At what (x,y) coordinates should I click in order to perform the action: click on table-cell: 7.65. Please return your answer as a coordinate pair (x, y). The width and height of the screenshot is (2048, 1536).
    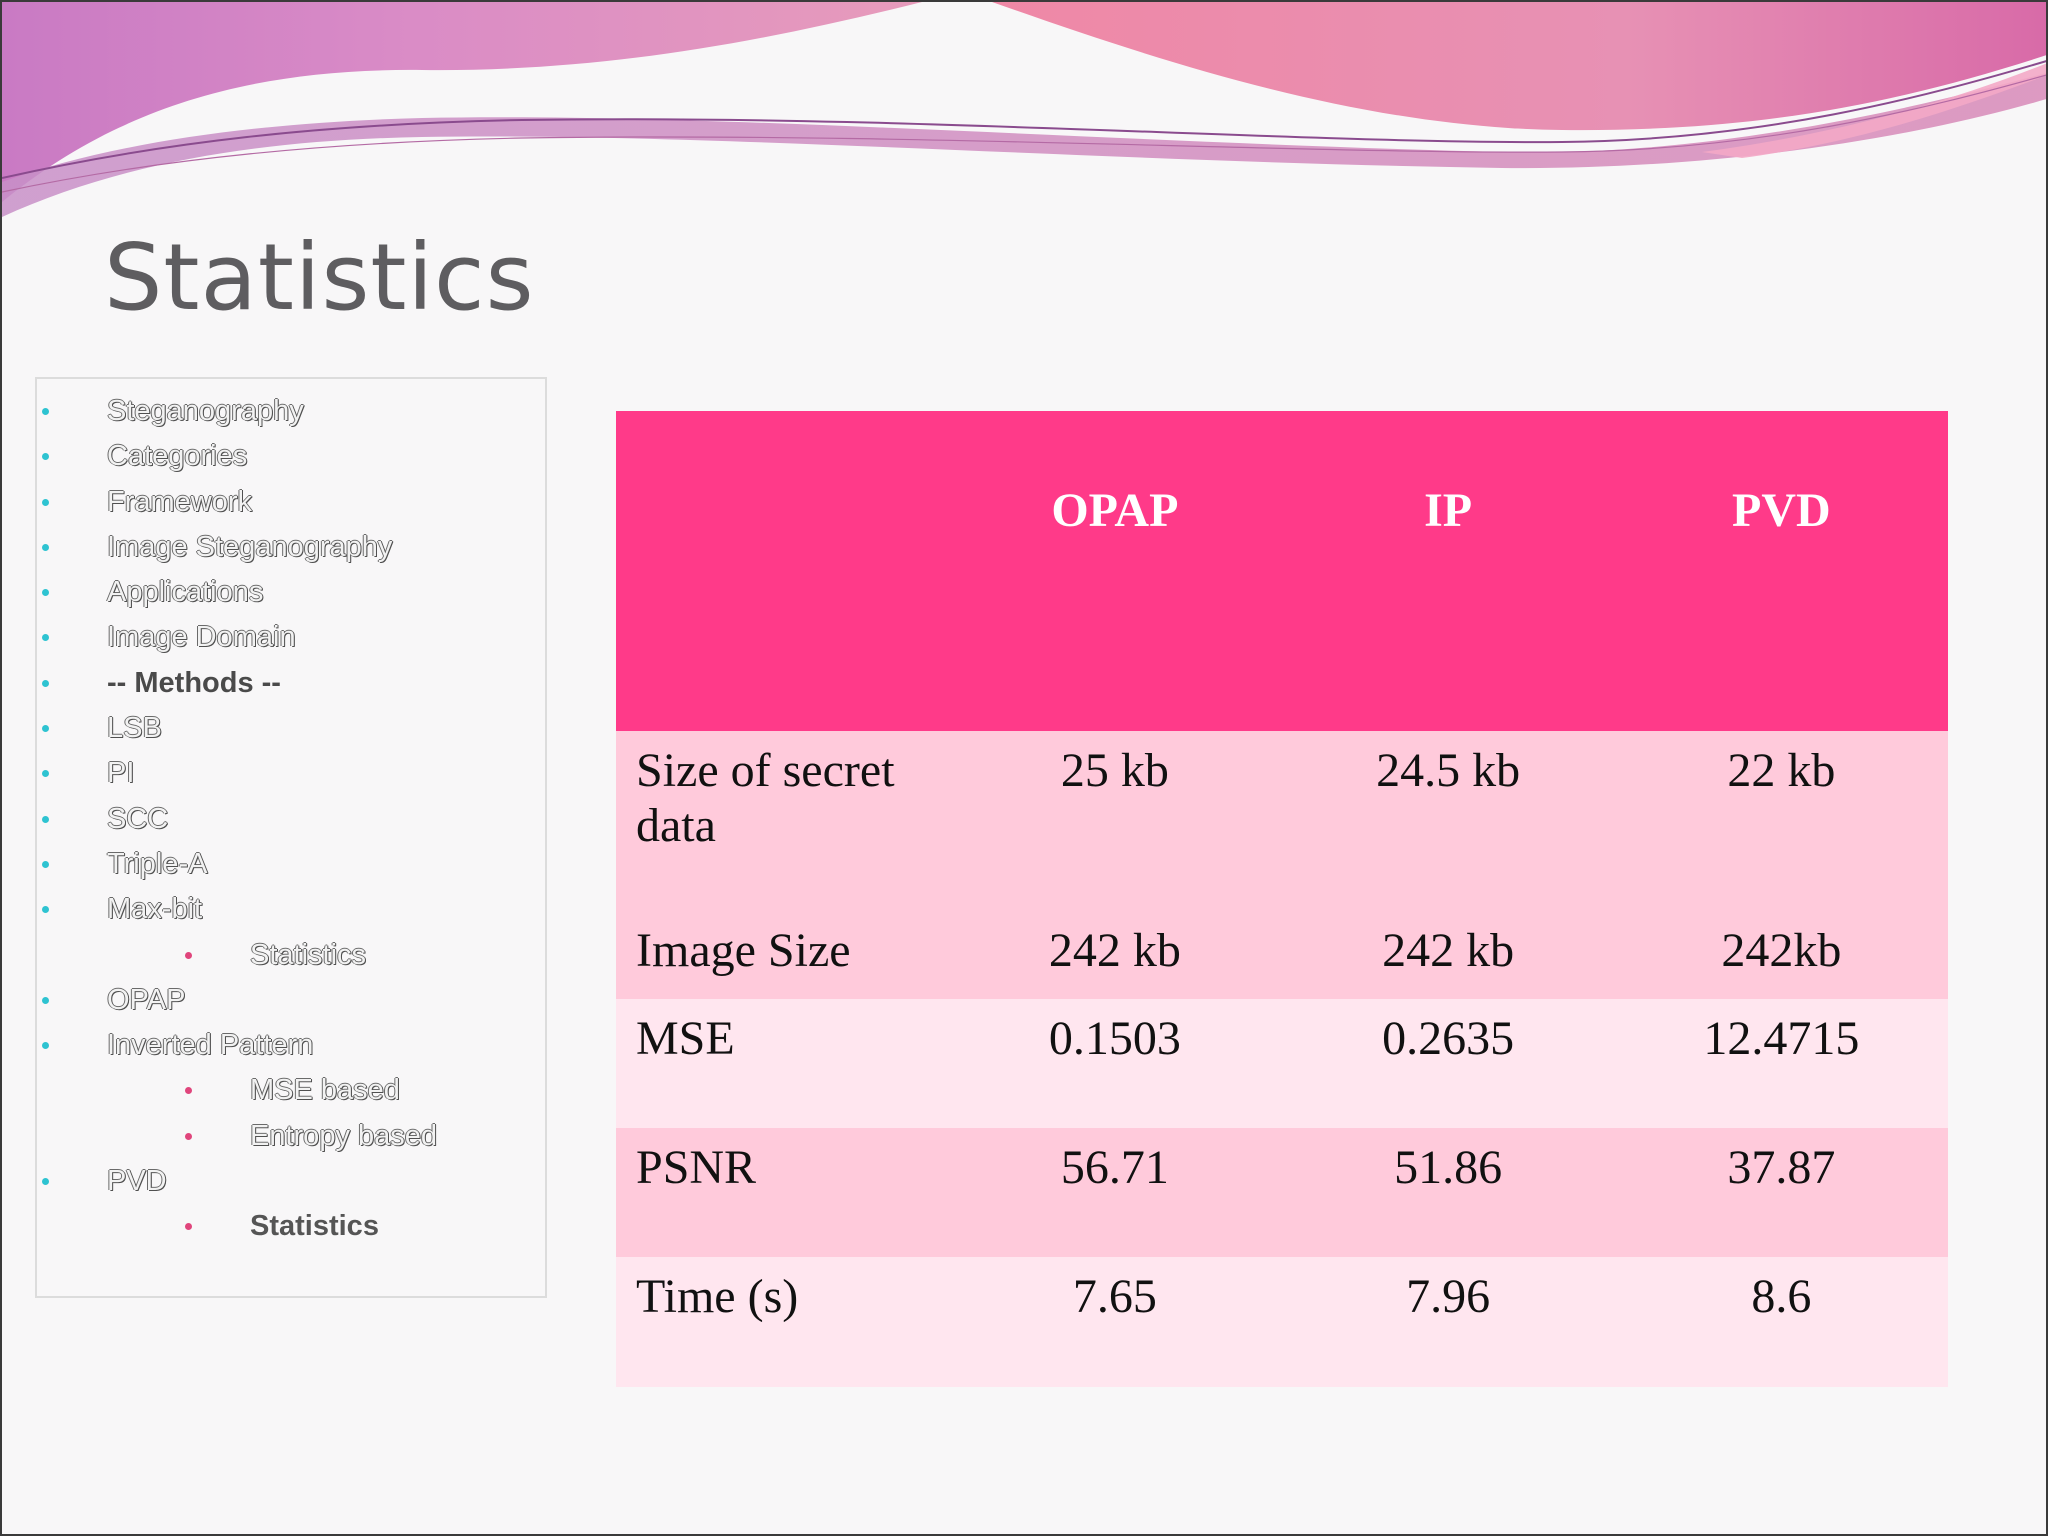
    Looking at the image, I should click on (1115, 1322).